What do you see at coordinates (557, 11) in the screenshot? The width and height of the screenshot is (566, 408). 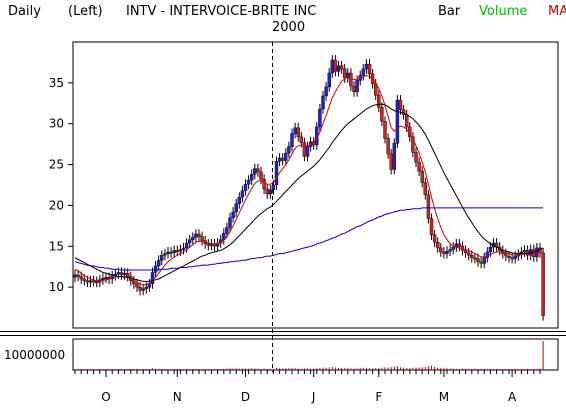 I see `ma-legend-label: MA` at bounding box center [557, 11].